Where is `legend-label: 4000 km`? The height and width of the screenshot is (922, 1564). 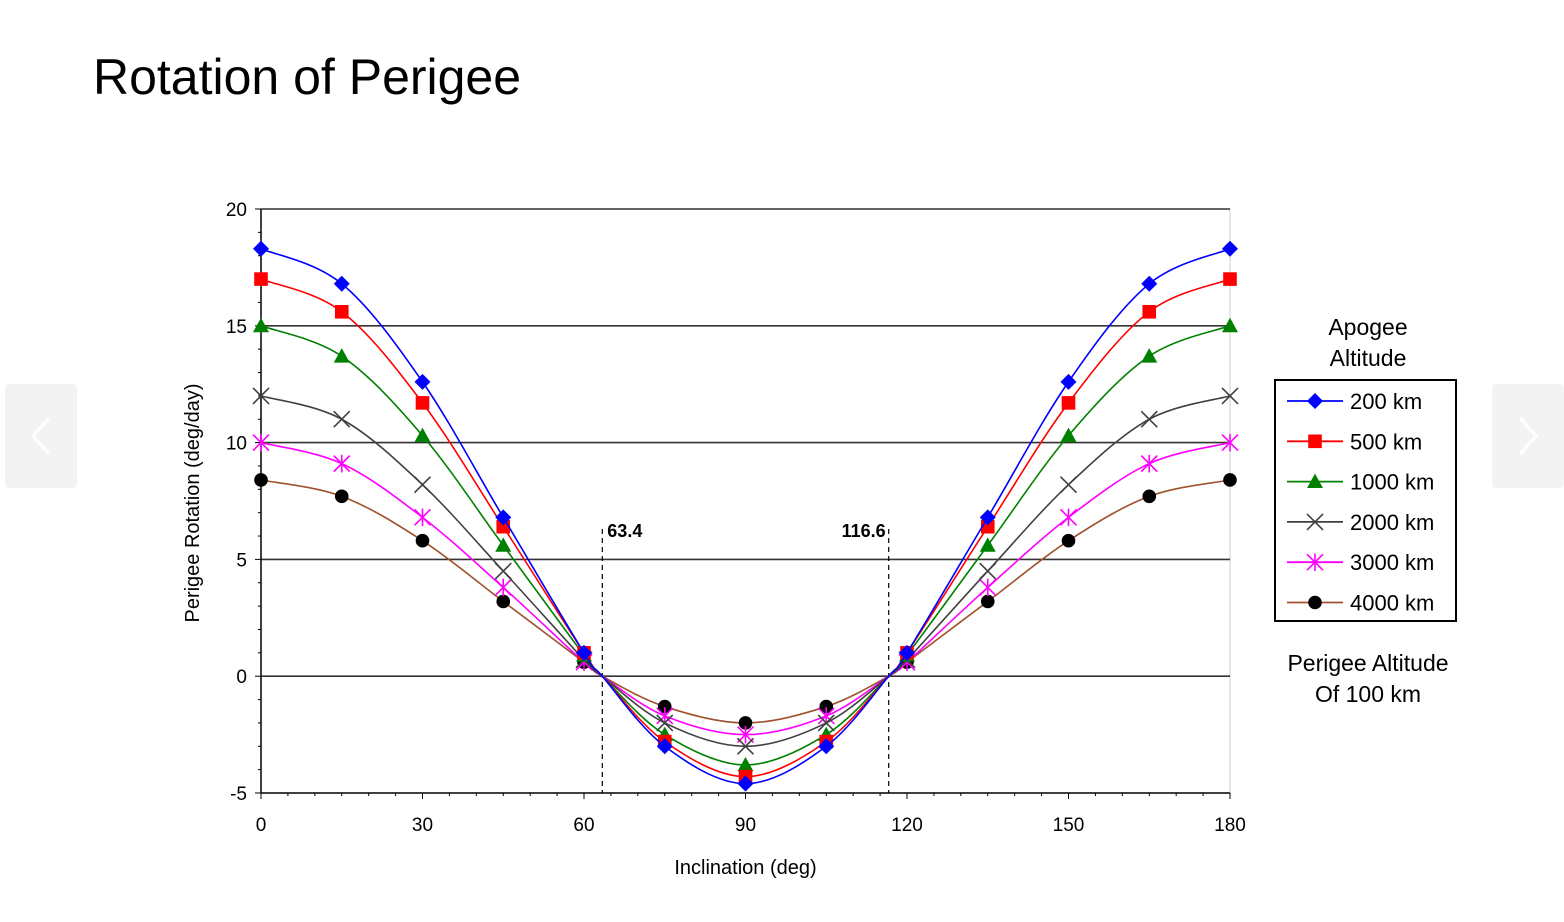
legend-label: 4000 km is located at coordinates (1392, 603).